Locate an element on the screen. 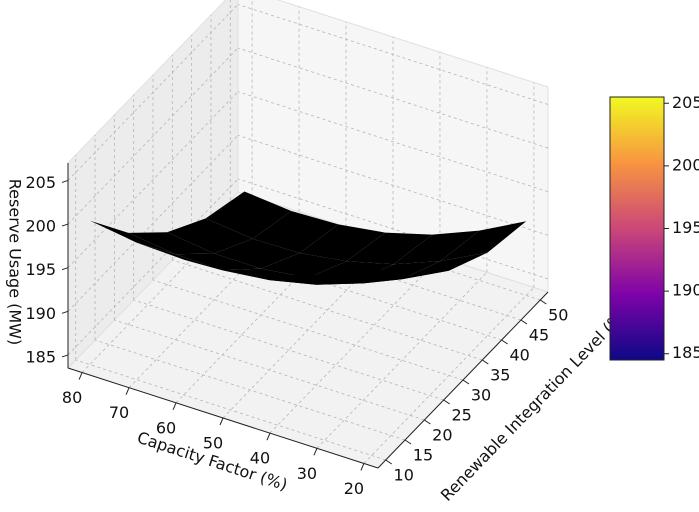 This screenshot has width=699, height=512. x-axis-line is located at coordinates (223, 418).